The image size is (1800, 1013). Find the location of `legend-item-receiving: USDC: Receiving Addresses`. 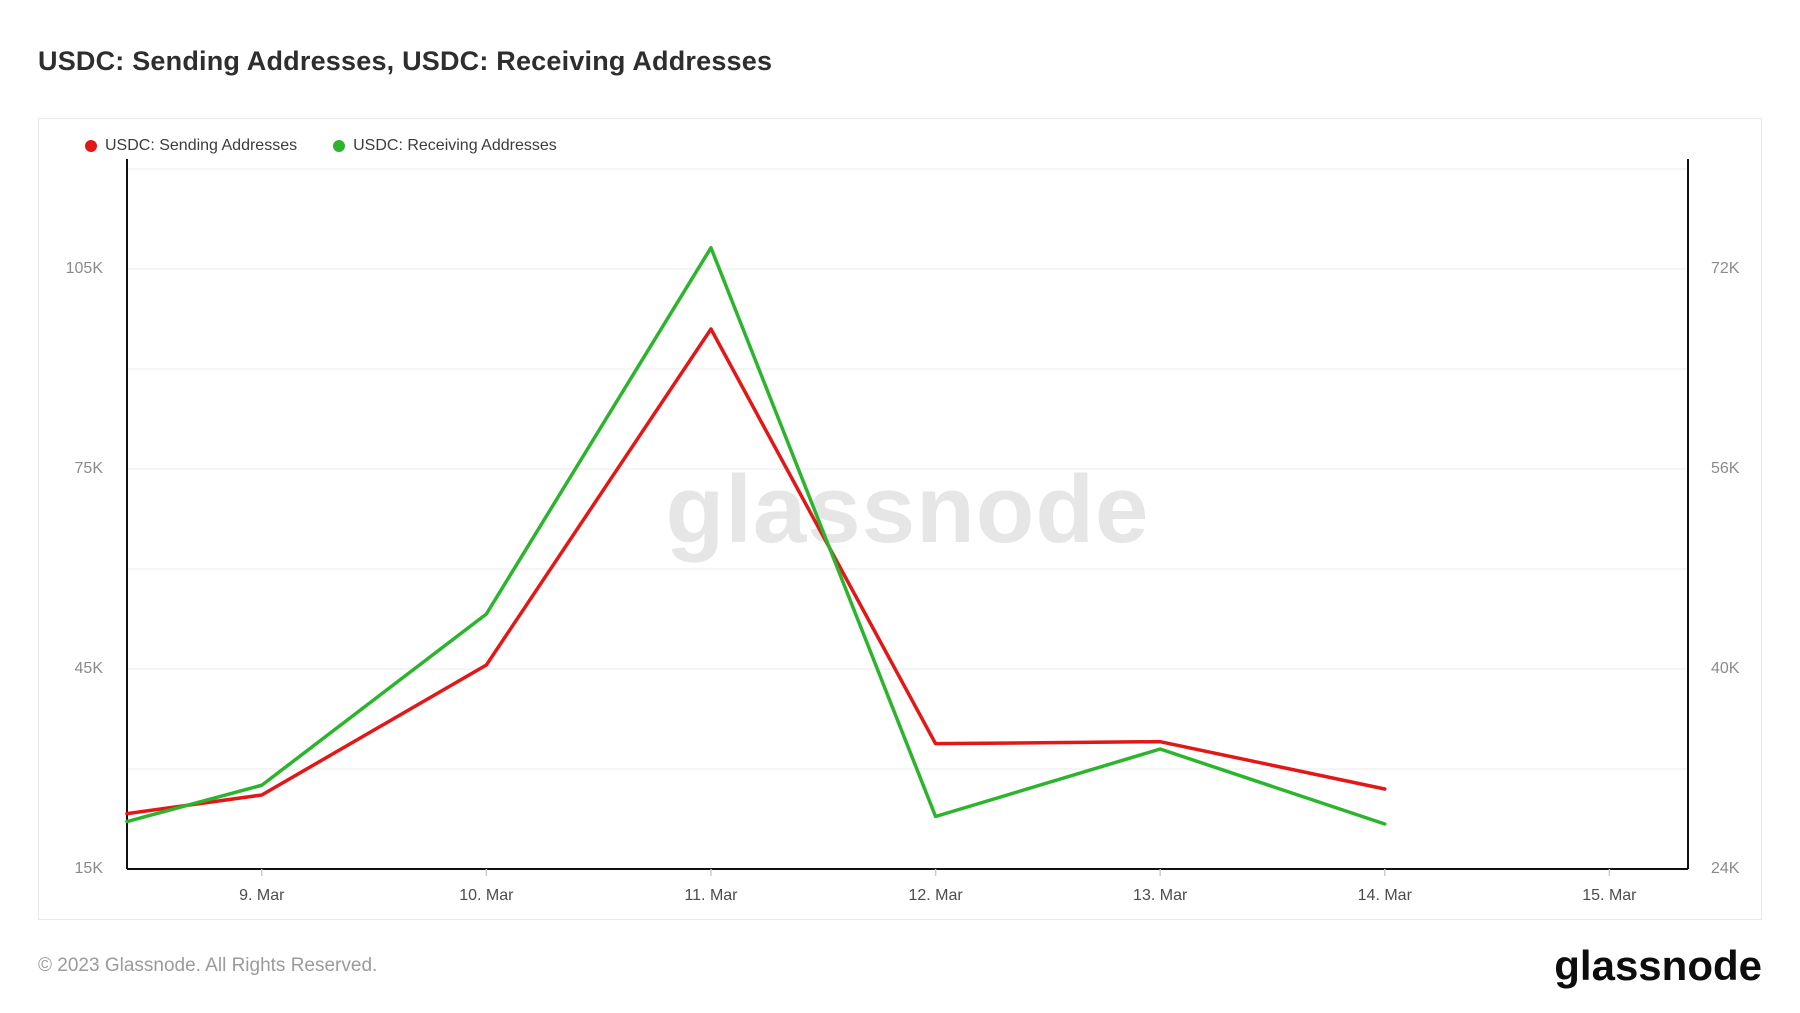

legend-item-receiving: USDC: Receiving Addresses is located at coordinates (445, 146).